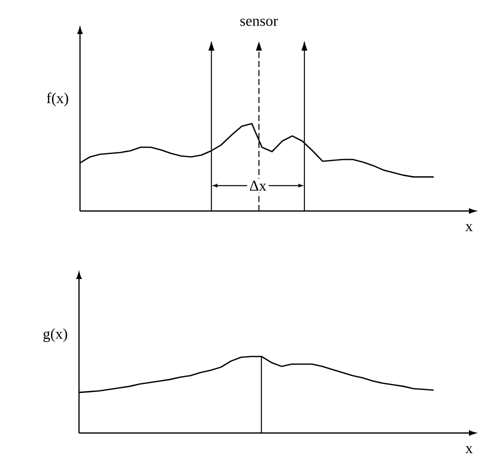 The width and height of the screenshot is (479, 464). What do you see at coordinates (258, 185) in the screenshot?
I see `annotation: Δx` at bounding box center [258, 185].